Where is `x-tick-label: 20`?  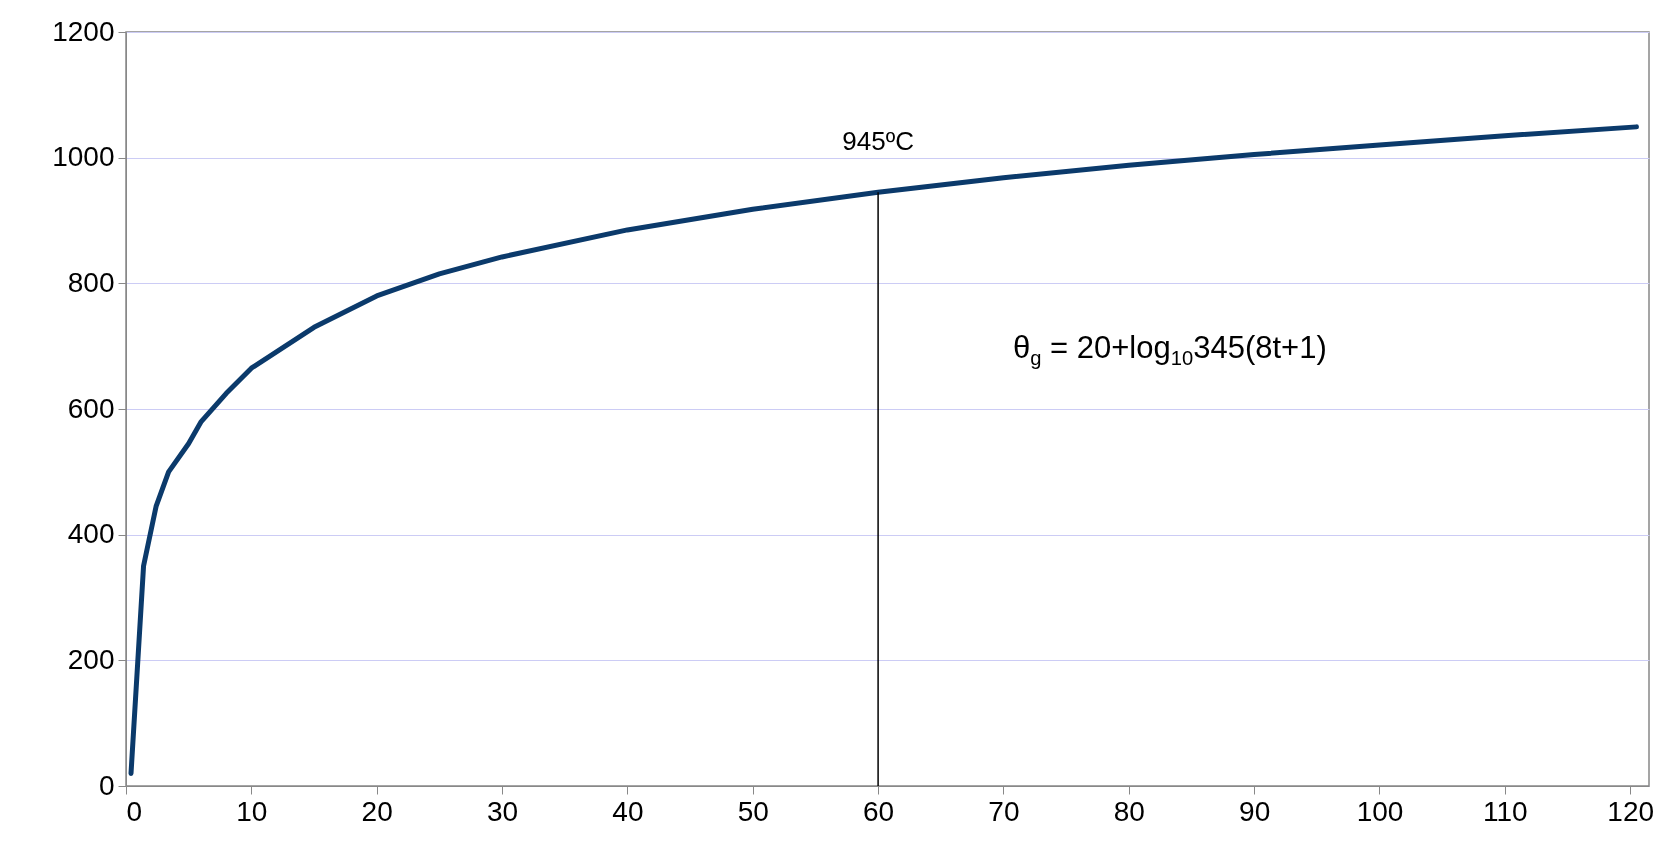 x-tick-label: 20 is located at coordinates (377, 811).